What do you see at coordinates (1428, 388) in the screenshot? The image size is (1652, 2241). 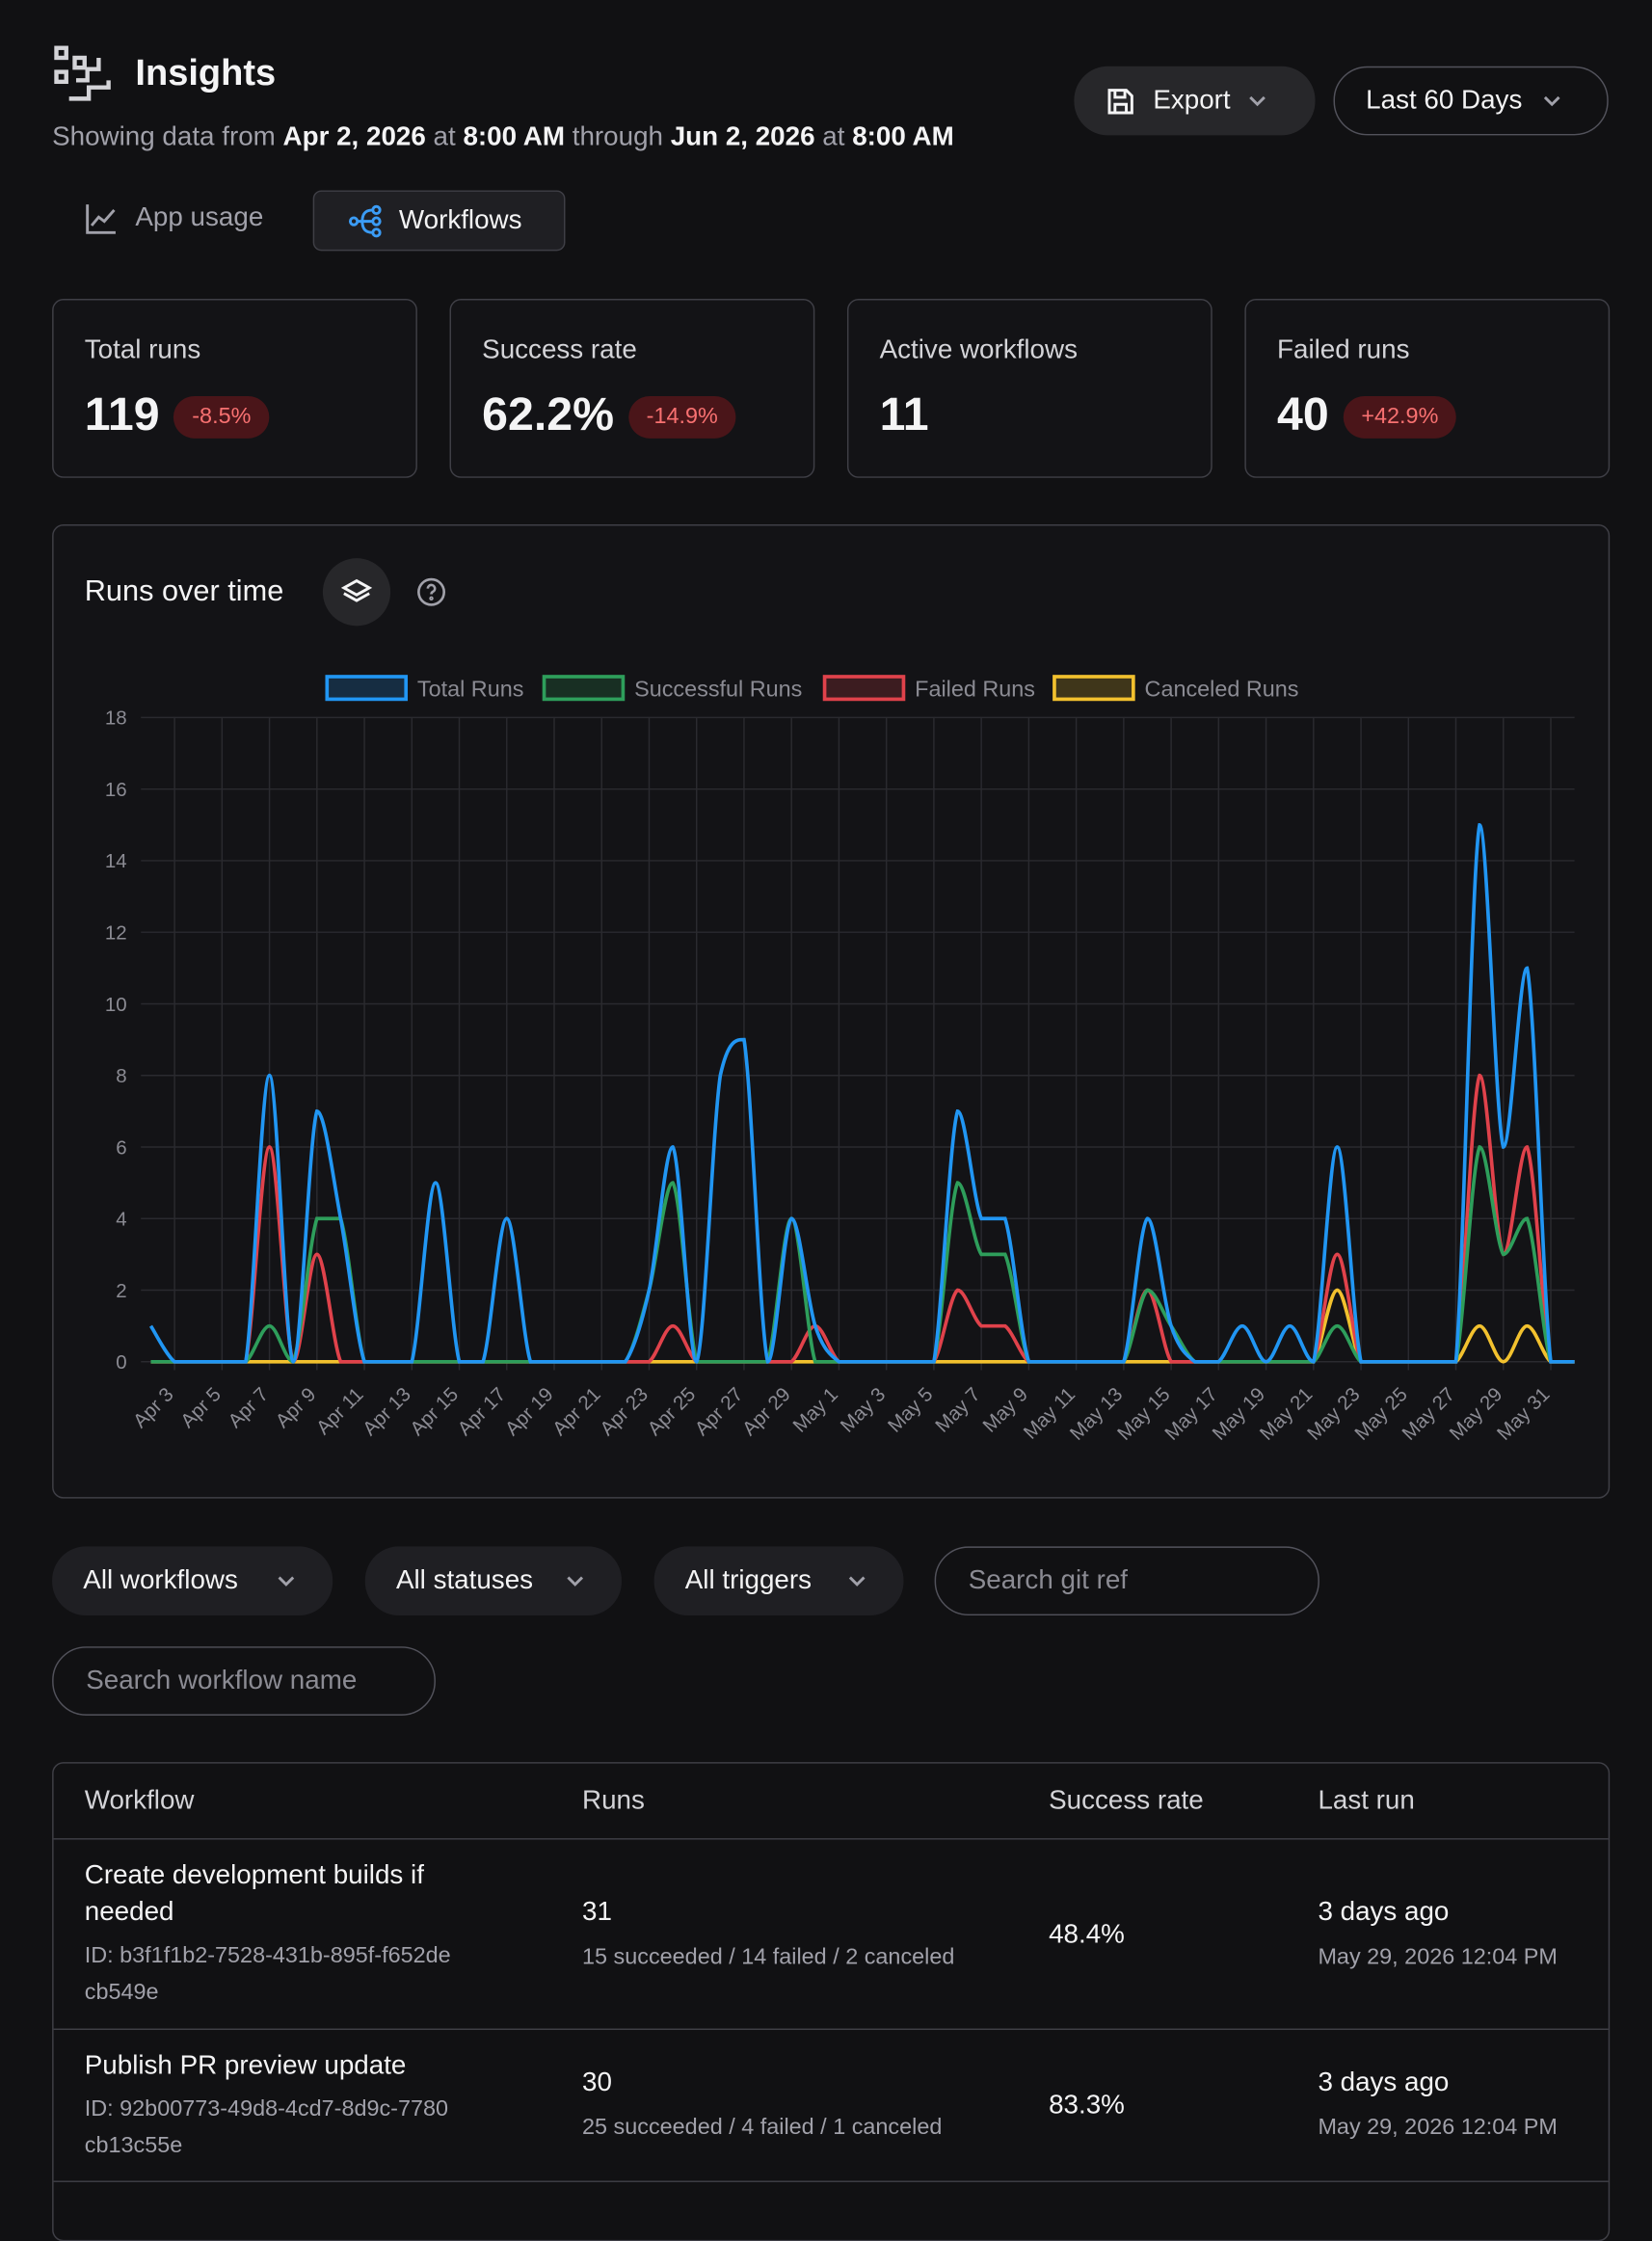 I see `stat-card: Failed runs 40 +42.9%` at bounding box center [1428, 388].